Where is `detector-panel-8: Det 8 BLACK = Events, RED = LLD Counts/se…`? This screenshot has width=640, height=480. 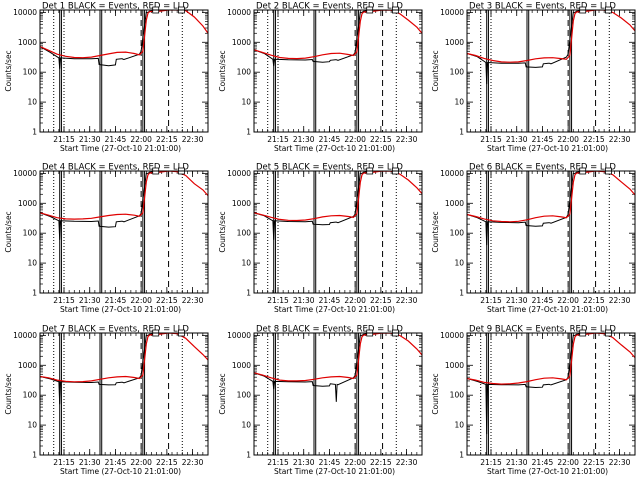
detector-panel-8: Det 8 BLACK = Events, RED = LLD Counts/se… is located at coordinates (320, 400).